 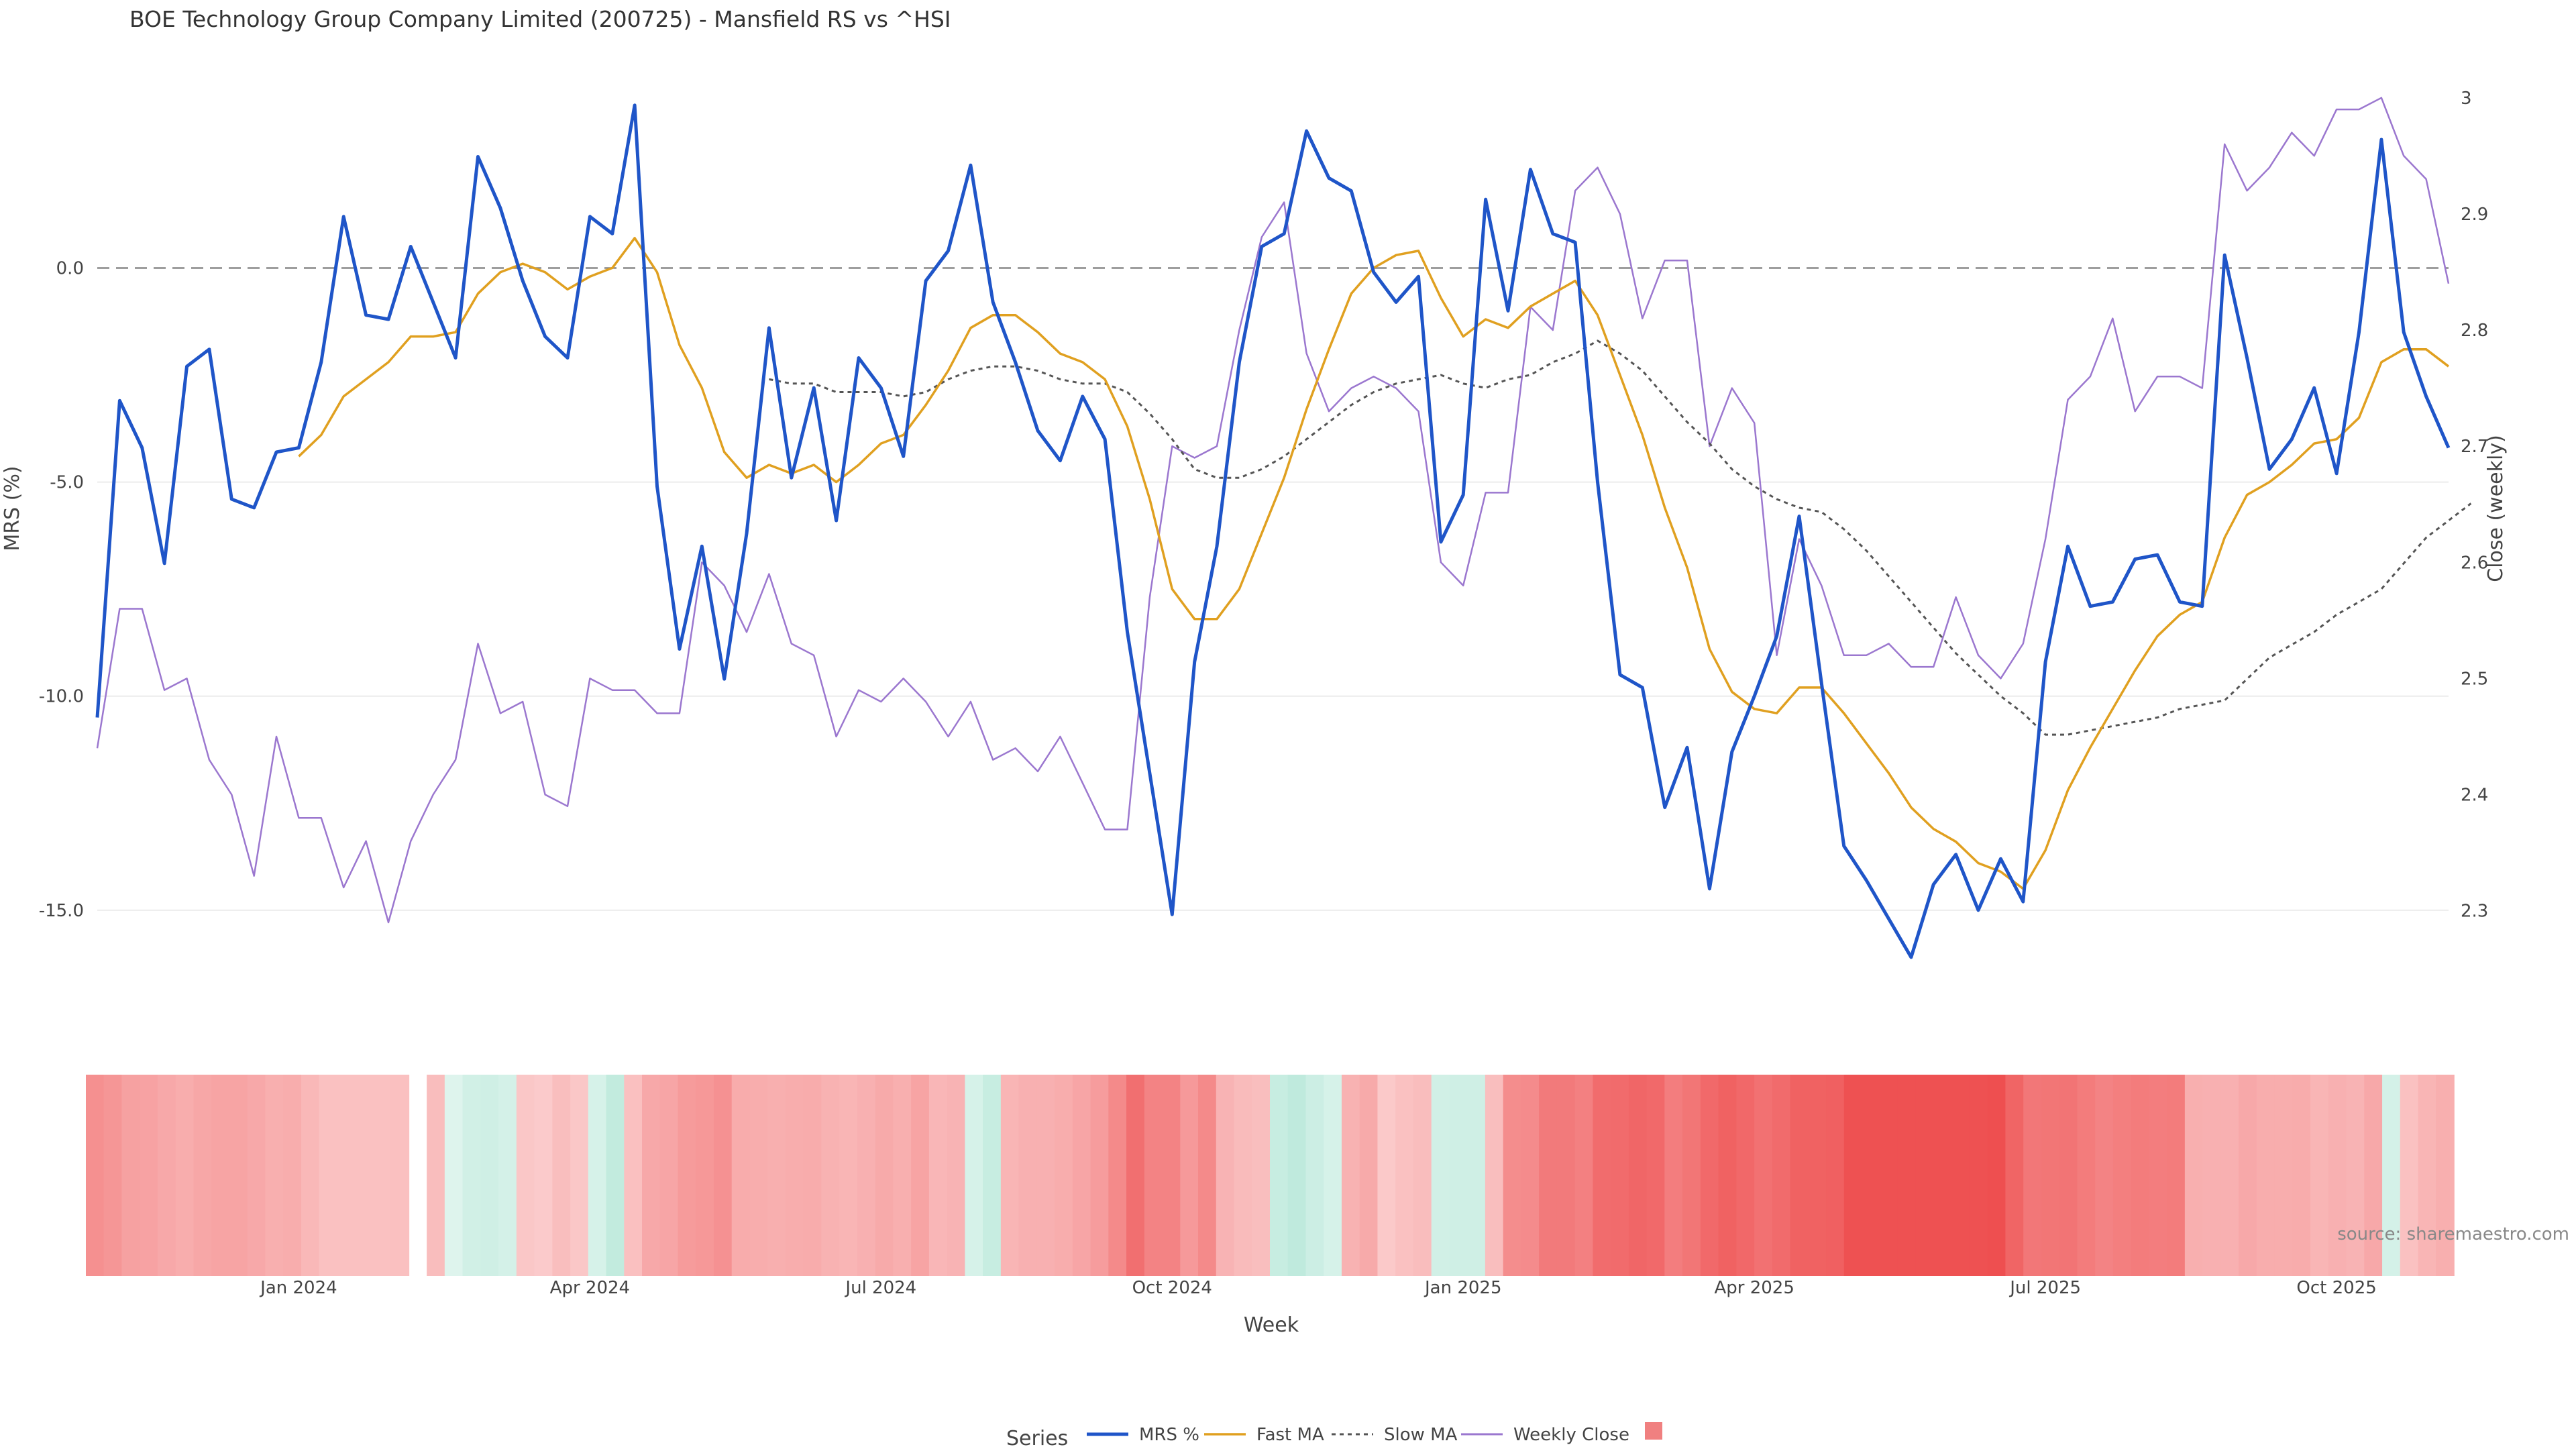 What do you see at coordinates (2496, 508) in the screenshot?
I see `y-axis-right-title: Close (weekly)` at bounding box center [2496, 508].